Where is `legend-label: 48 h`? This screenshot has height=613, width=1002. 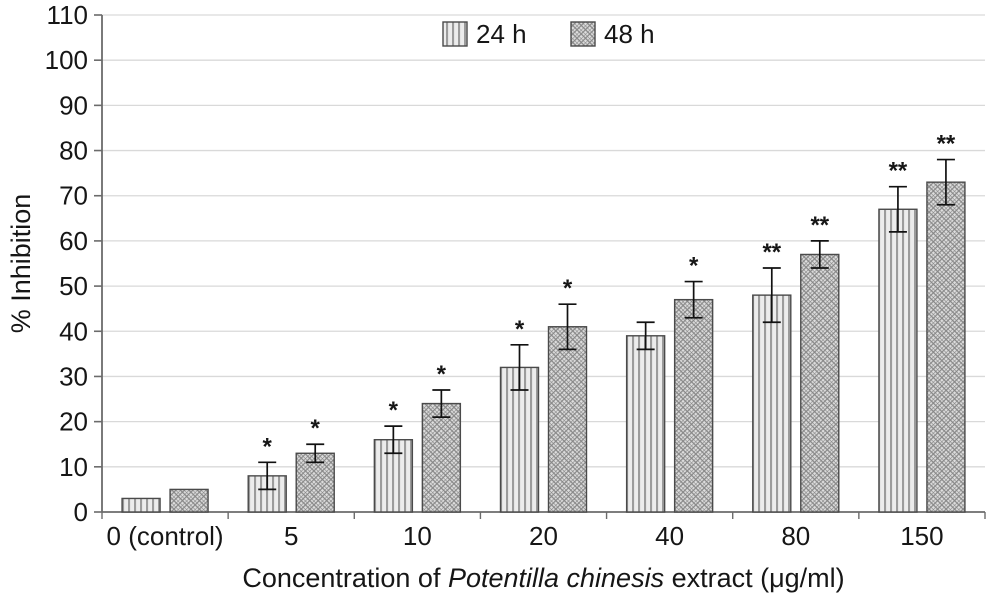 legend-label: 48 h is located at coordinates (629, 34).